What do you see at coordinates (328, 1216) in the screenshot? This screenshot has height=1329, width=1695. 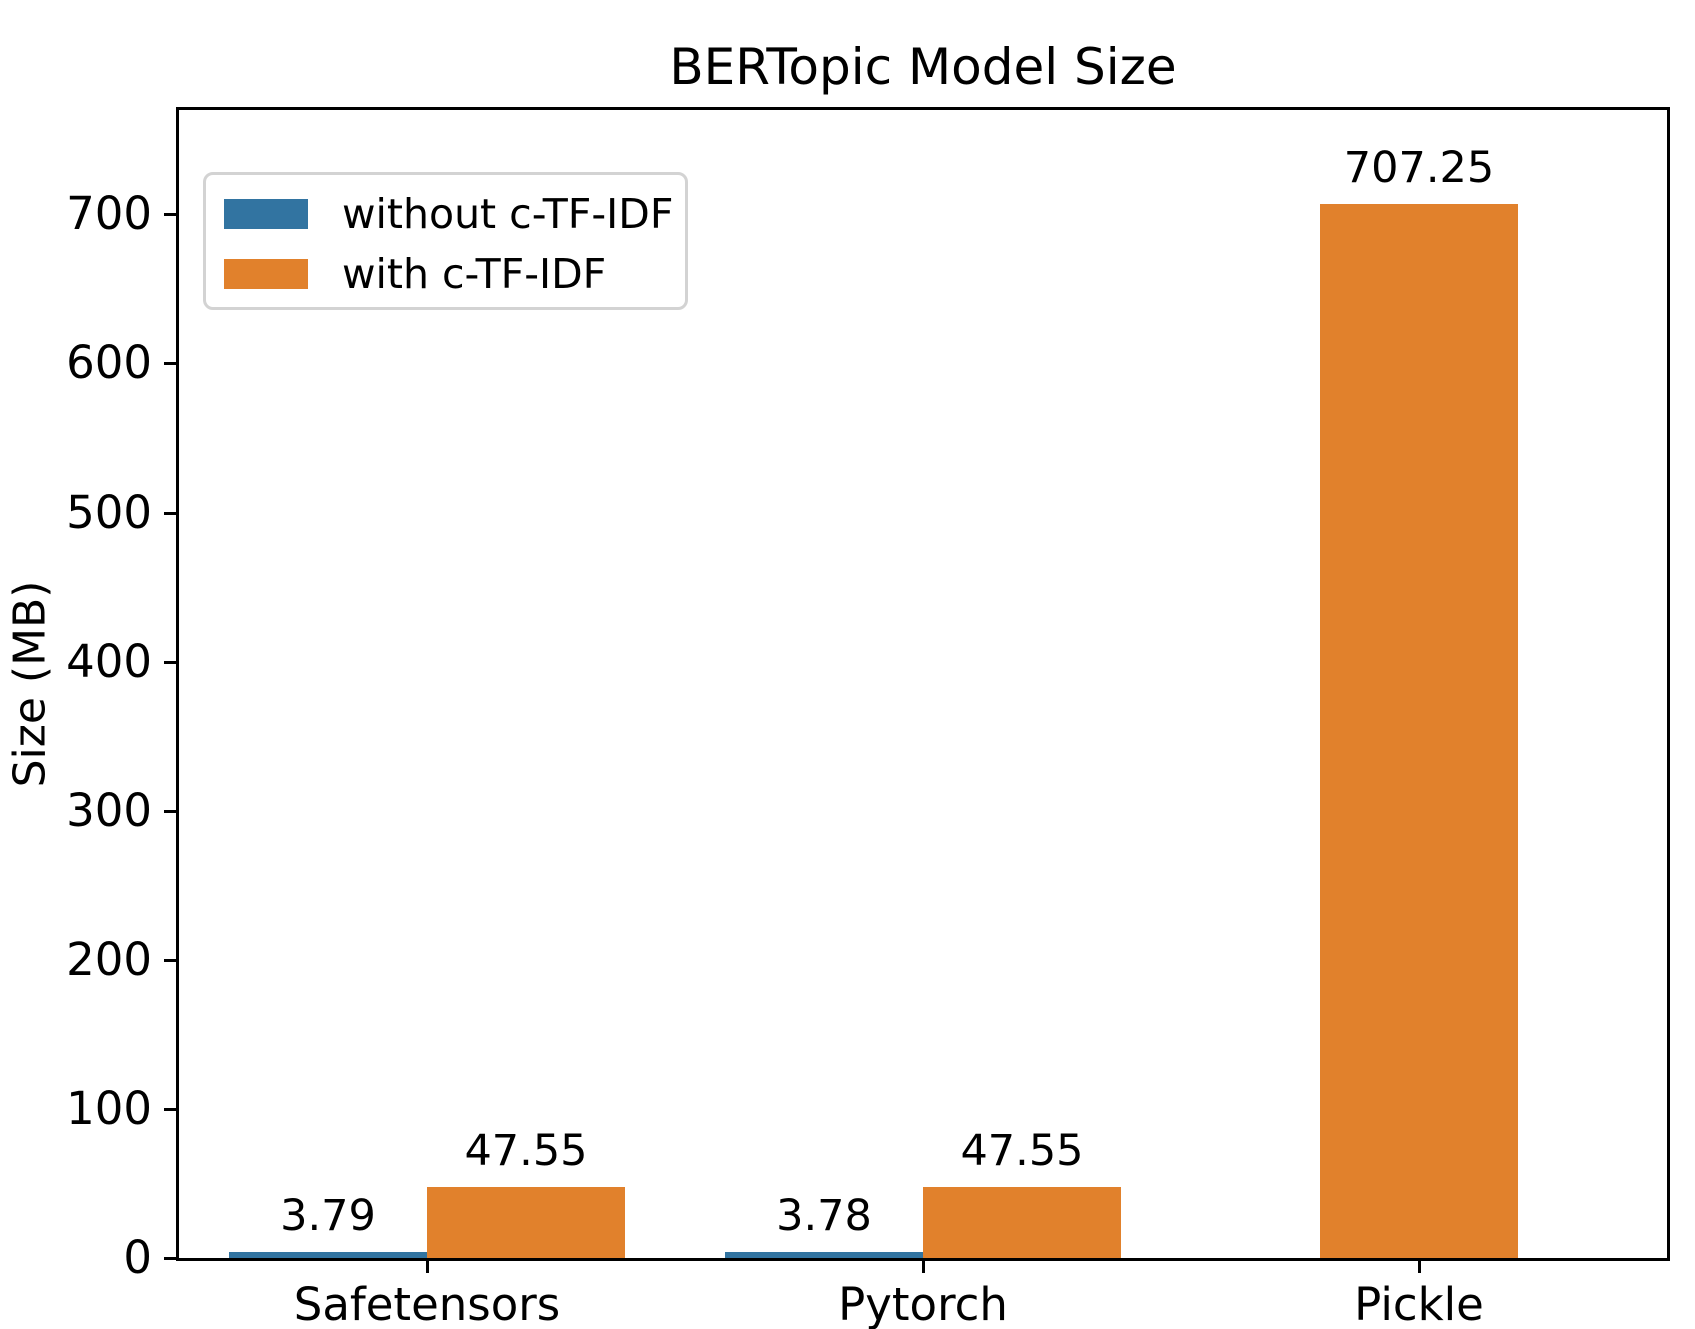 I see `bar-value-label: 3.79` at bounding box center [328, 1216].